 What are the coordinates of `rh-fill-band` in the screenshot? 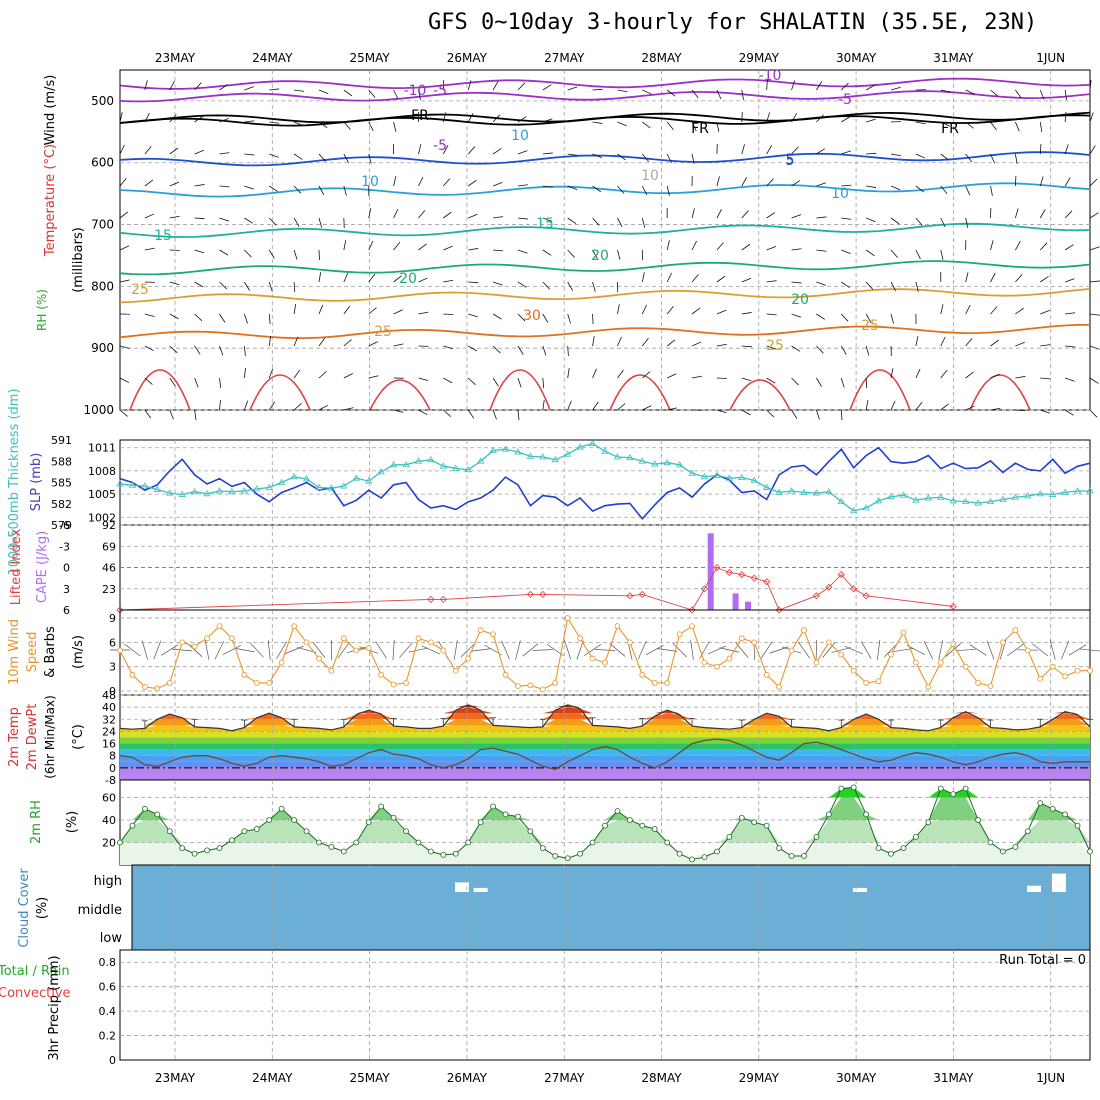 It's located at (605, 808).